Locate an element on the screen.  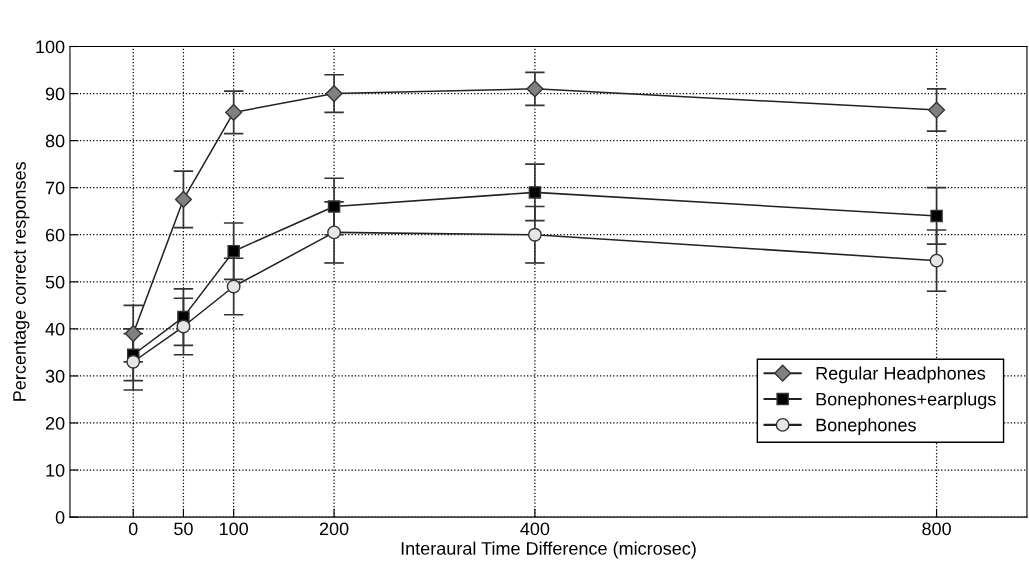
legend-label: Regular Headphones is located at coordinates (901, 375).